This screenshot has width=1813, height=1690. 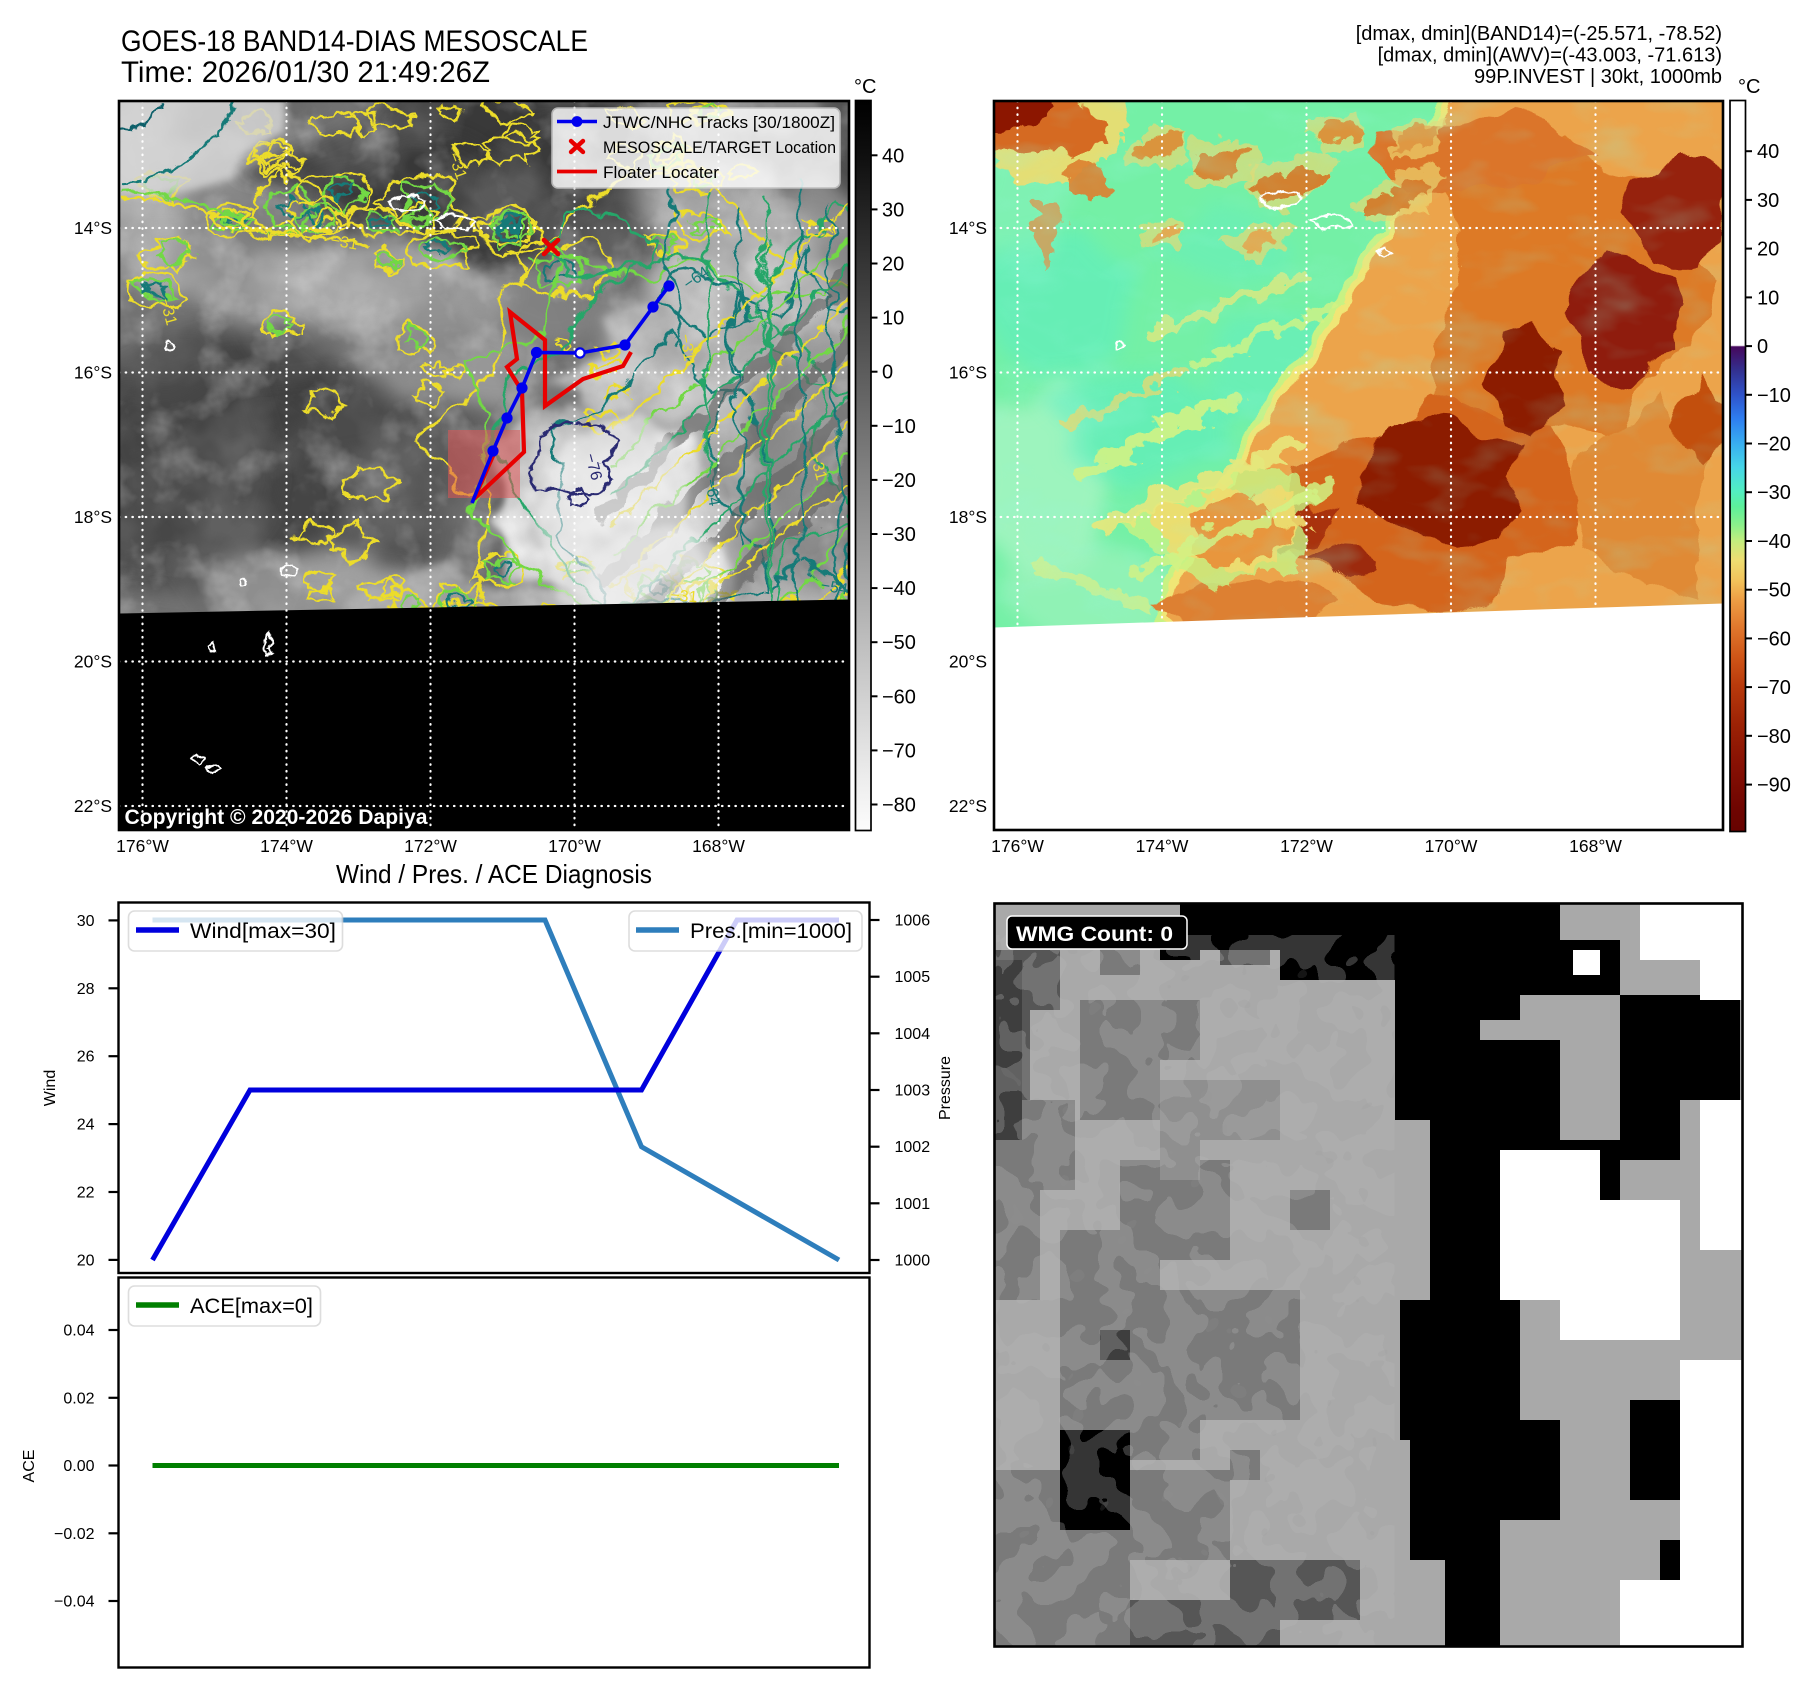 I want to click on svg-text: Floater Locater, so click(x=661, y=172).